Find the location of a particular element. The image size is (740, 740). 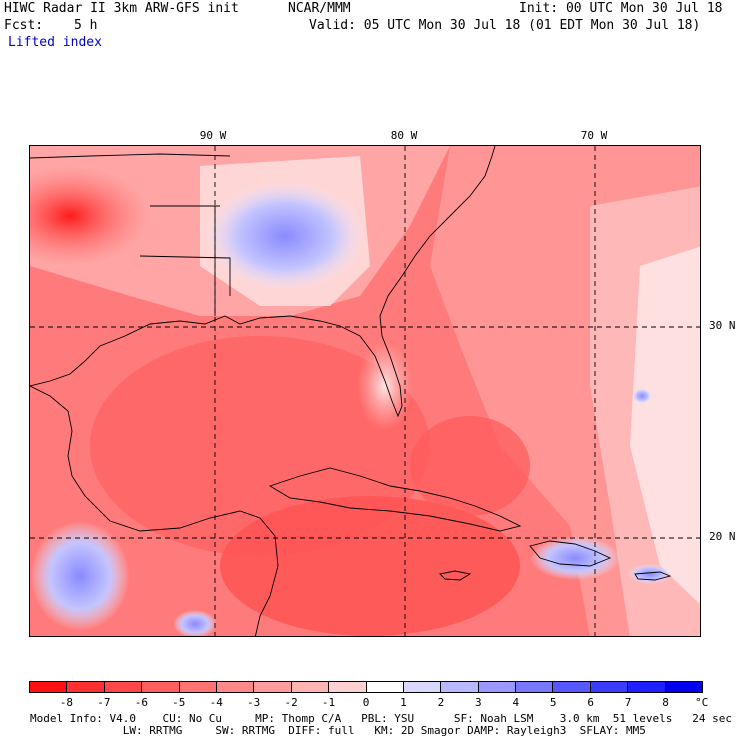

stable-spot-atlantic is located at coordinates (642, 396).